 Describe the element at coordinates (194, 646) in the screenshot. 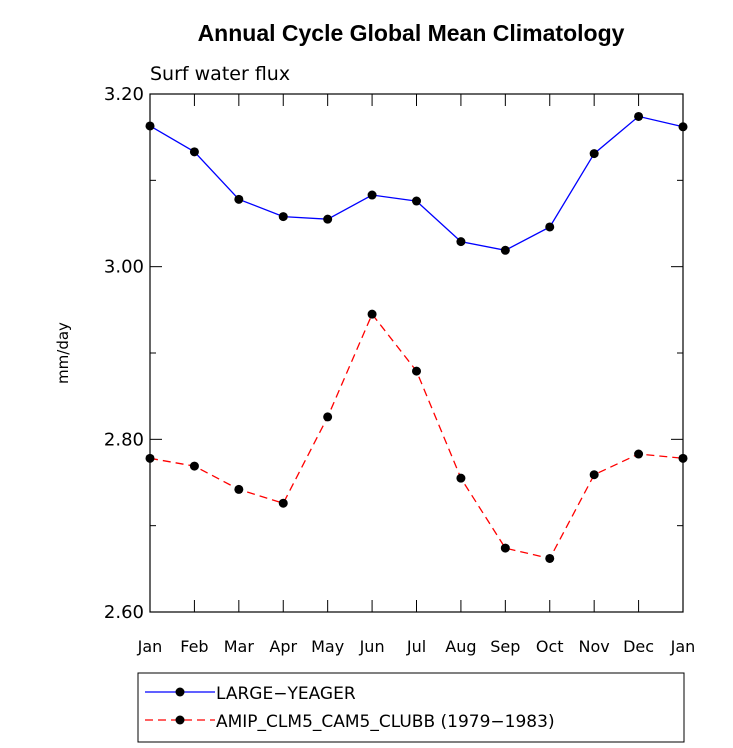

I see `x-tick-label: Feb` at that location.